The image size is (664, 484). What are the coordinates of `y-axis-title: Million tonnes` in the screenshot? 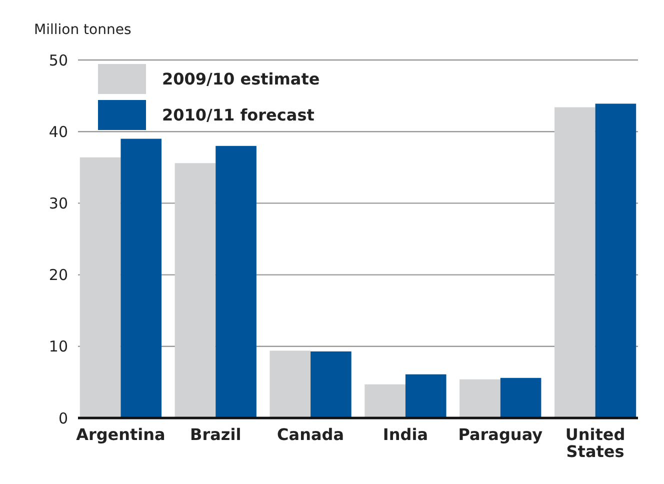 It's located at (83, 30).